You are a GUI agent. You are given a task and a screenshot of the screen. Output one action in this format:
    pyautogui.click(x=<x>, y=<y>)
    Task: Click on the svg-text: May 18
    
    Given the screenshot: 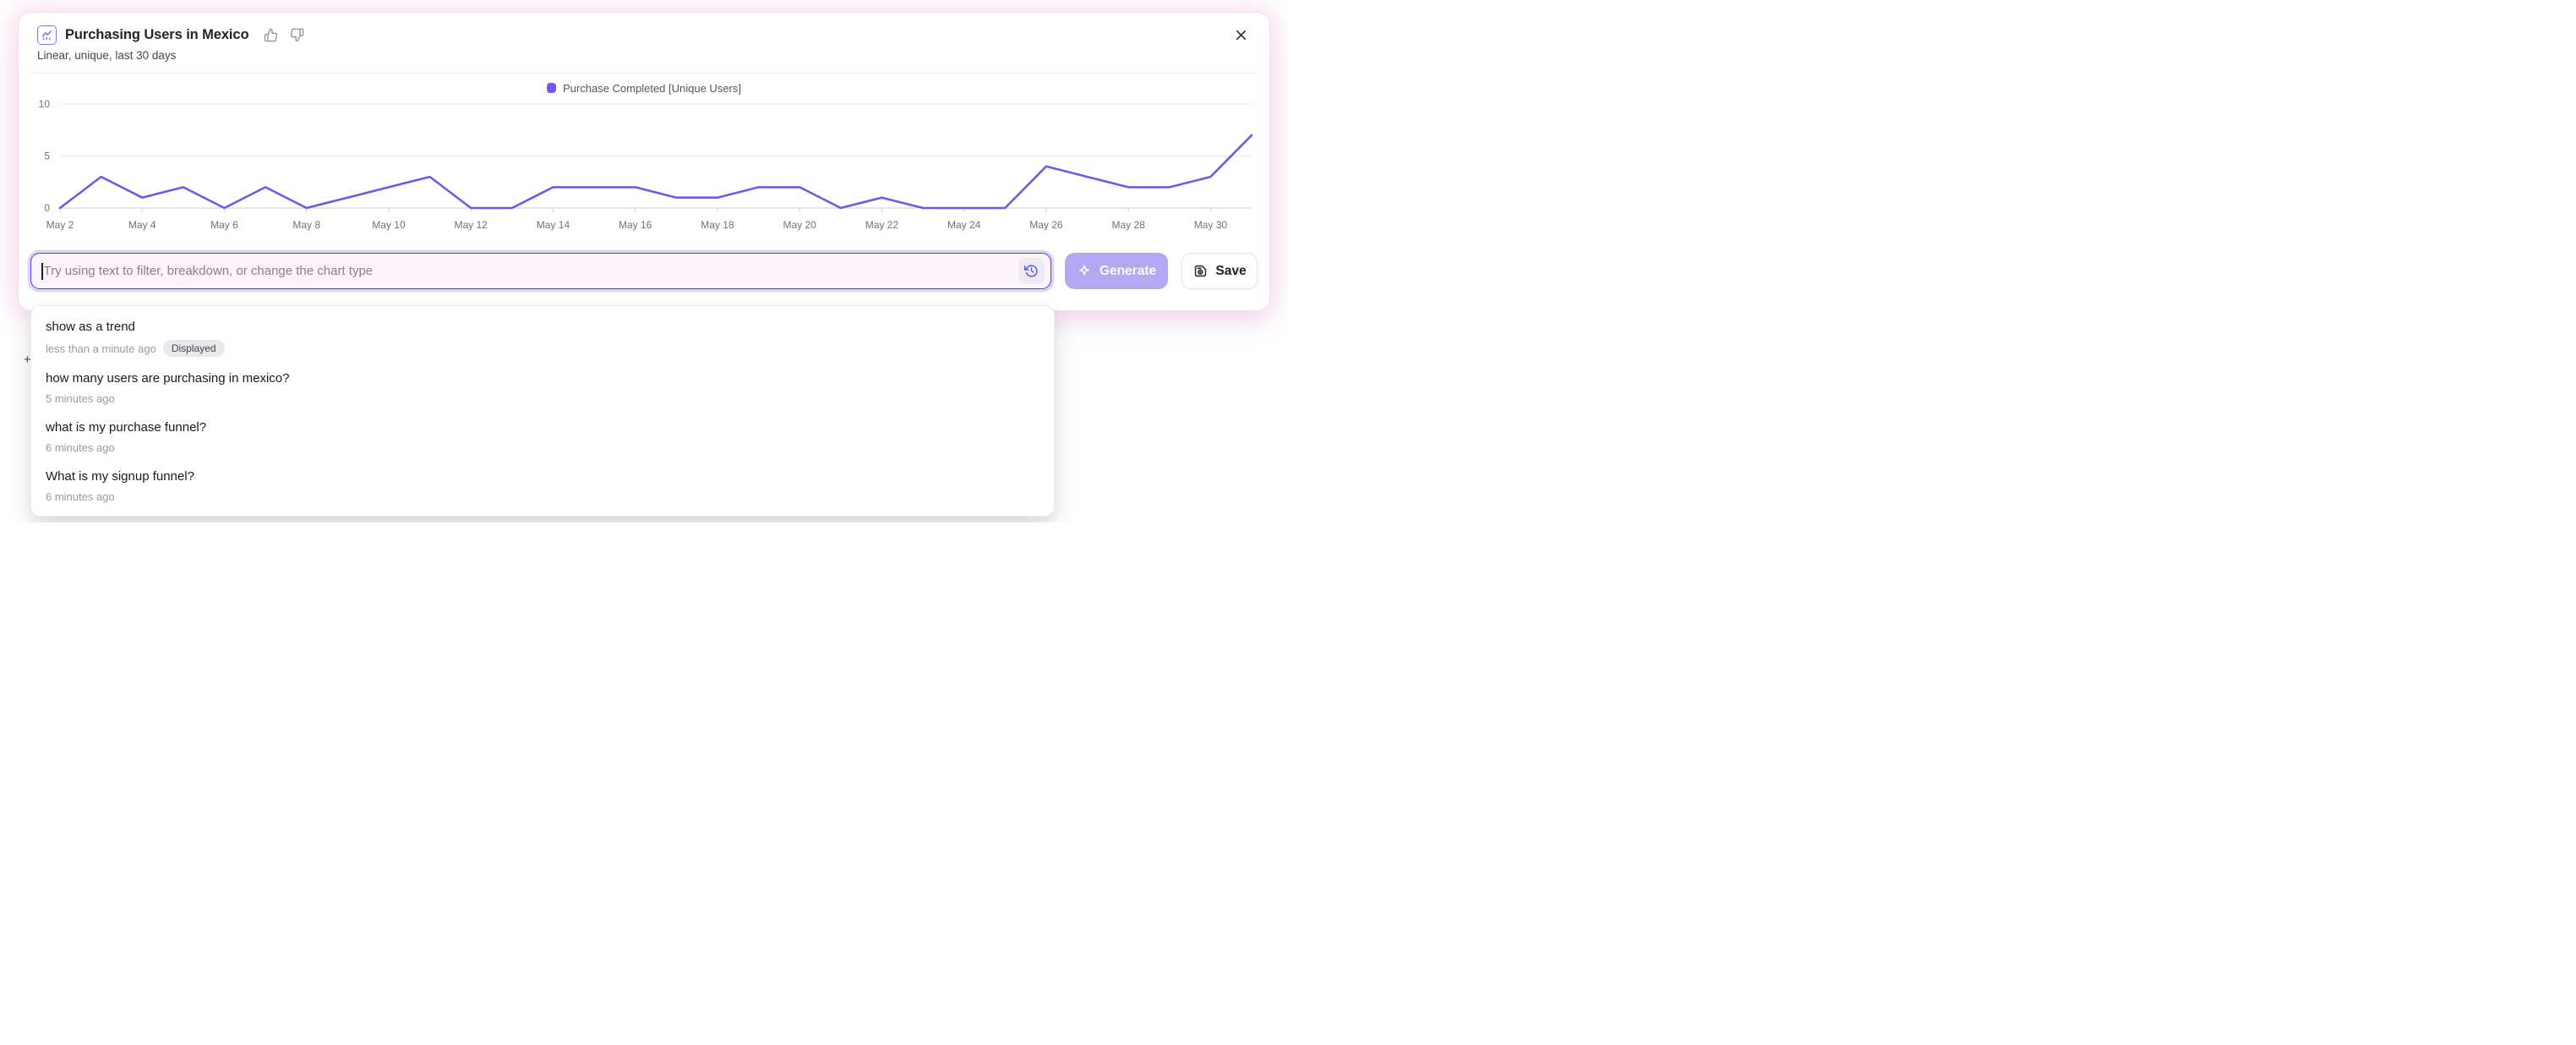 What is the action you would take?
    pyautogui.click(x=717, y=225)
    